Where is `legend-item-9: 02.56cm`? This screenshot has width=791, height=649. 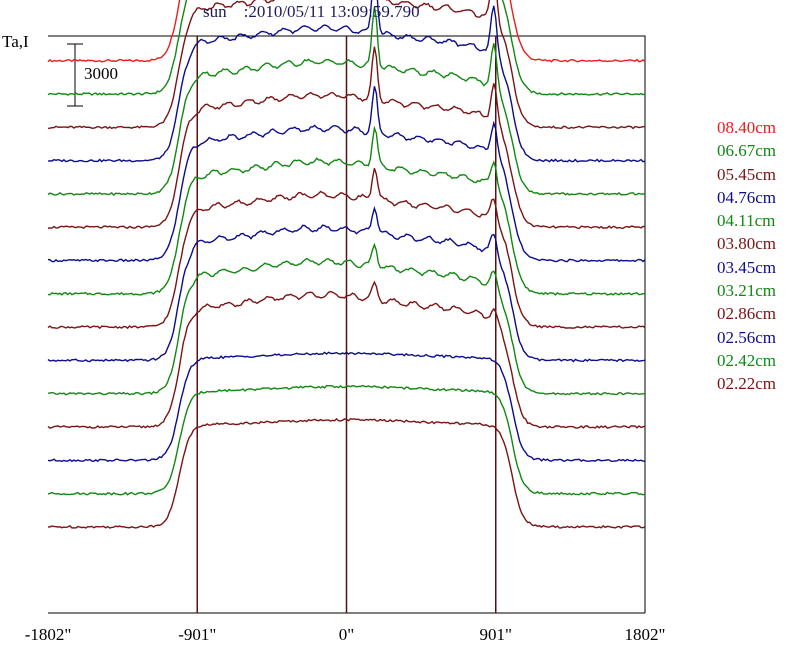
legend-item-9: 02.56cm is located at coordinates (747, 337).